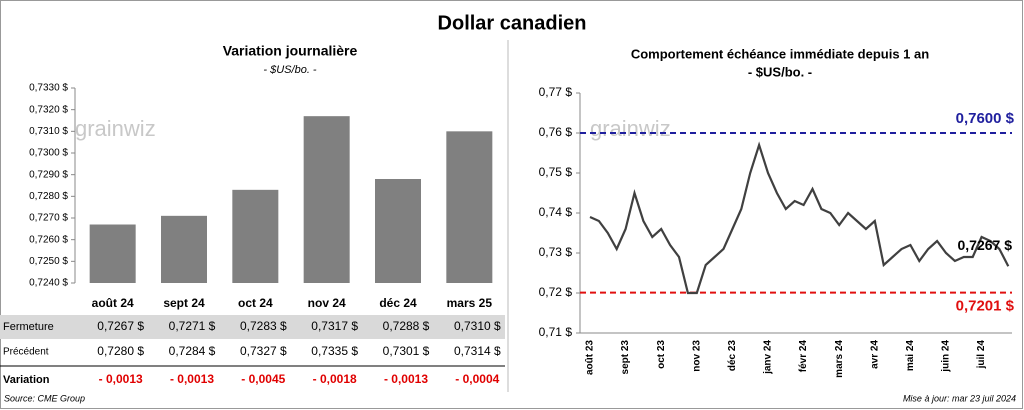  Describe the element at coordinates (120, 351) in the screenshot. I see `table-cell: 0,7280 $` at that location.